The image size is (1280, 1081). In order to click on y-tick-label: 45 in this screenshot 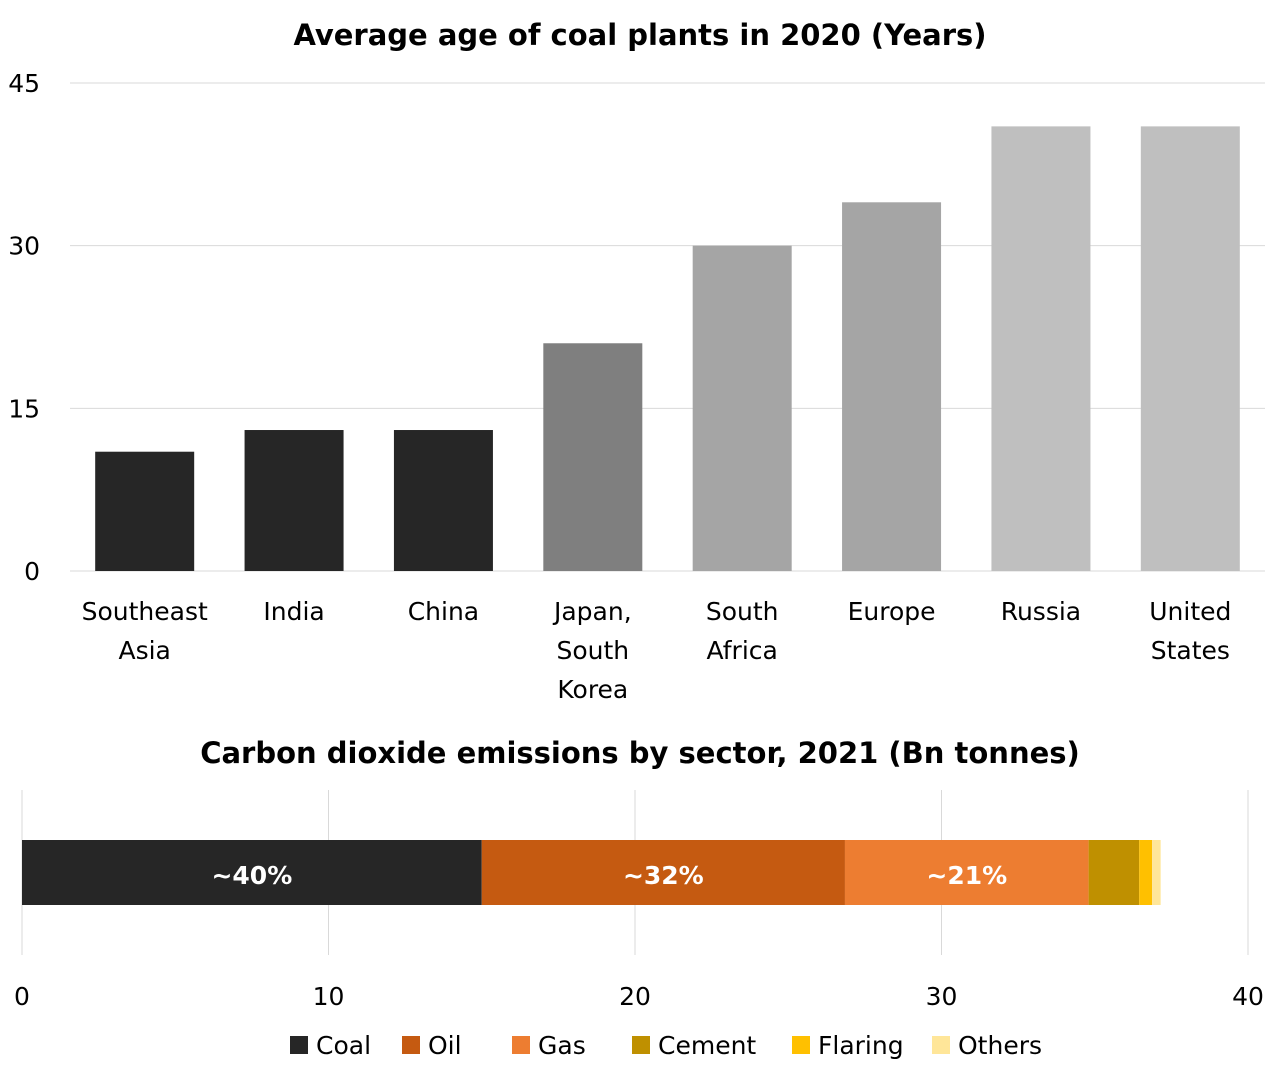, I will do `click(24, 83)`.